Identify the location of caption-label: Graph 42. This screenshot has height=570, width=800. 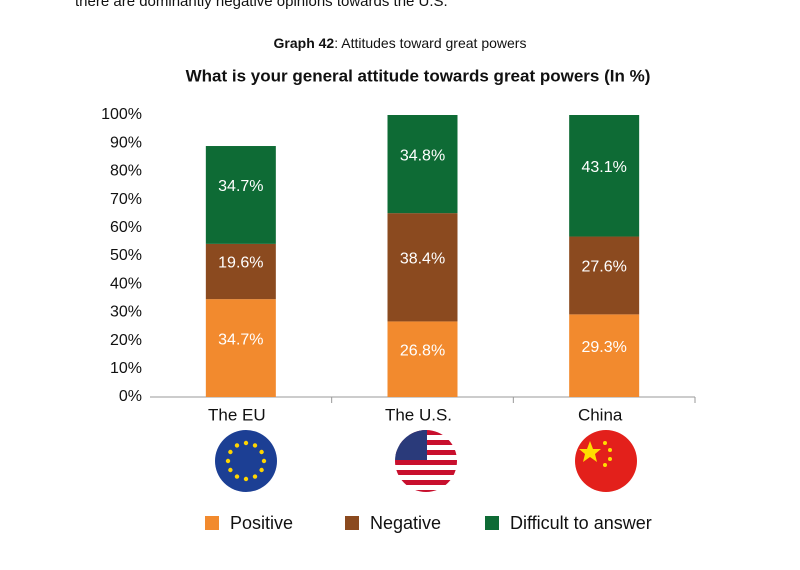
(304, 43).